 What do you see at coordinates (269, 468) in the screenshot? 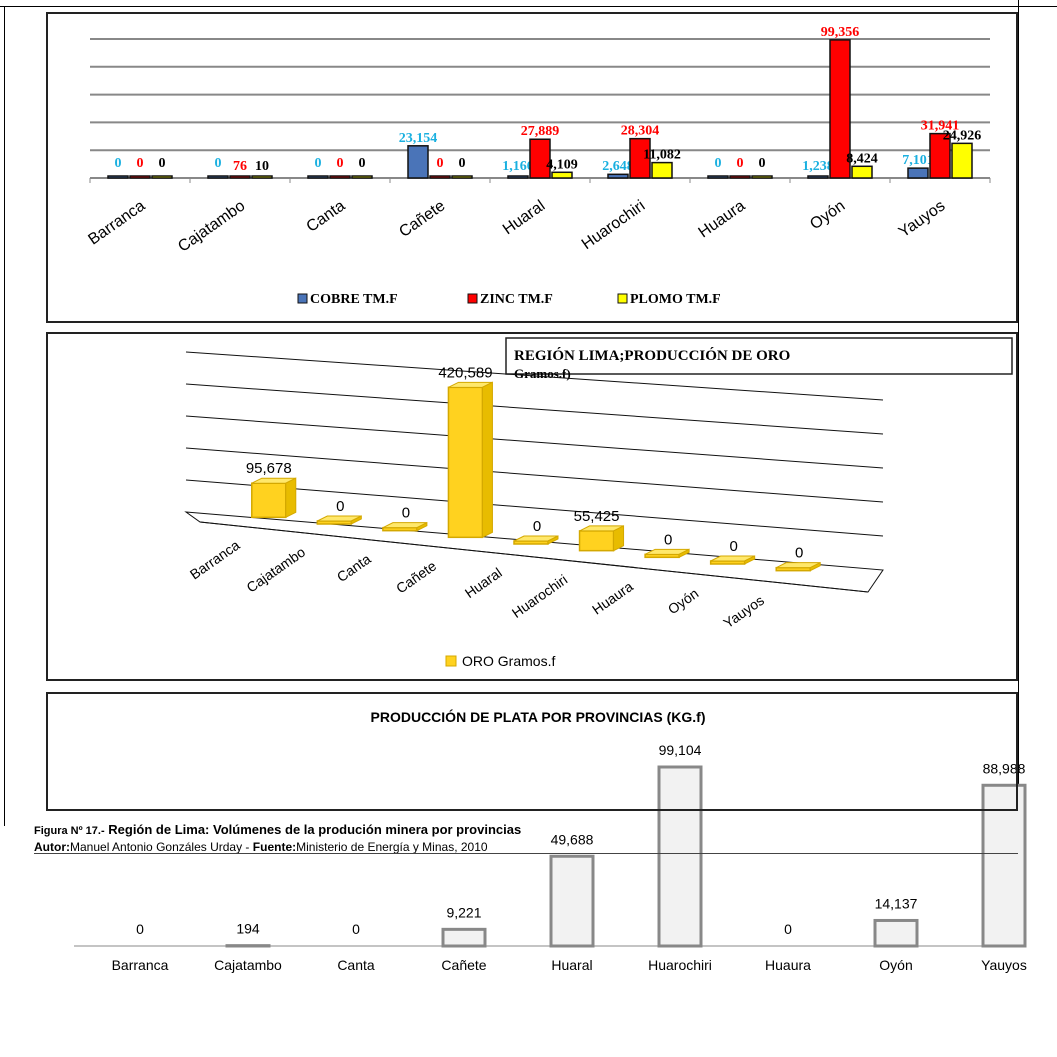
I see `data-label: 95,678` at bounding box center [269, 468].